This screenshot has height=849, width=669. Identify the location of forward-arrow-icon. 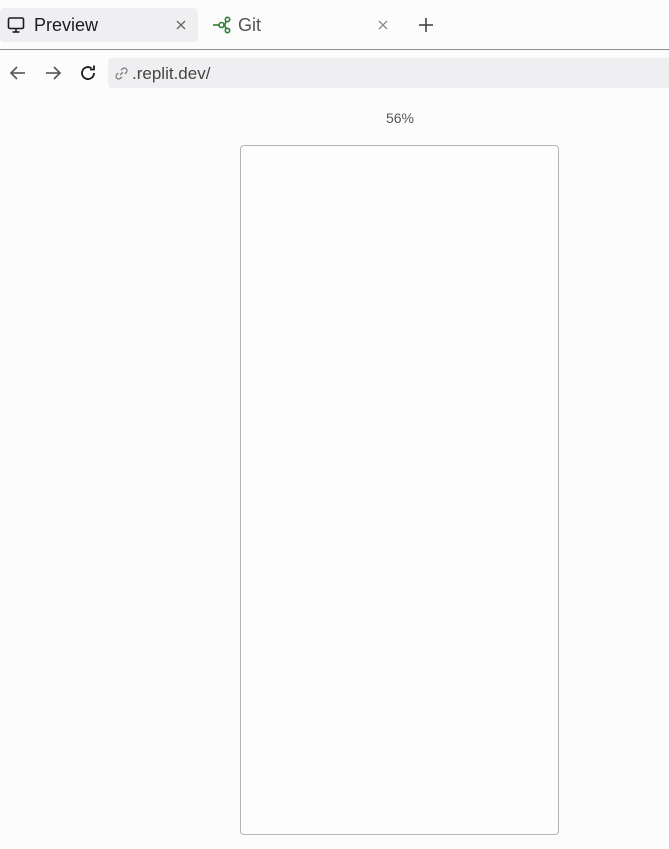
(53, 73).